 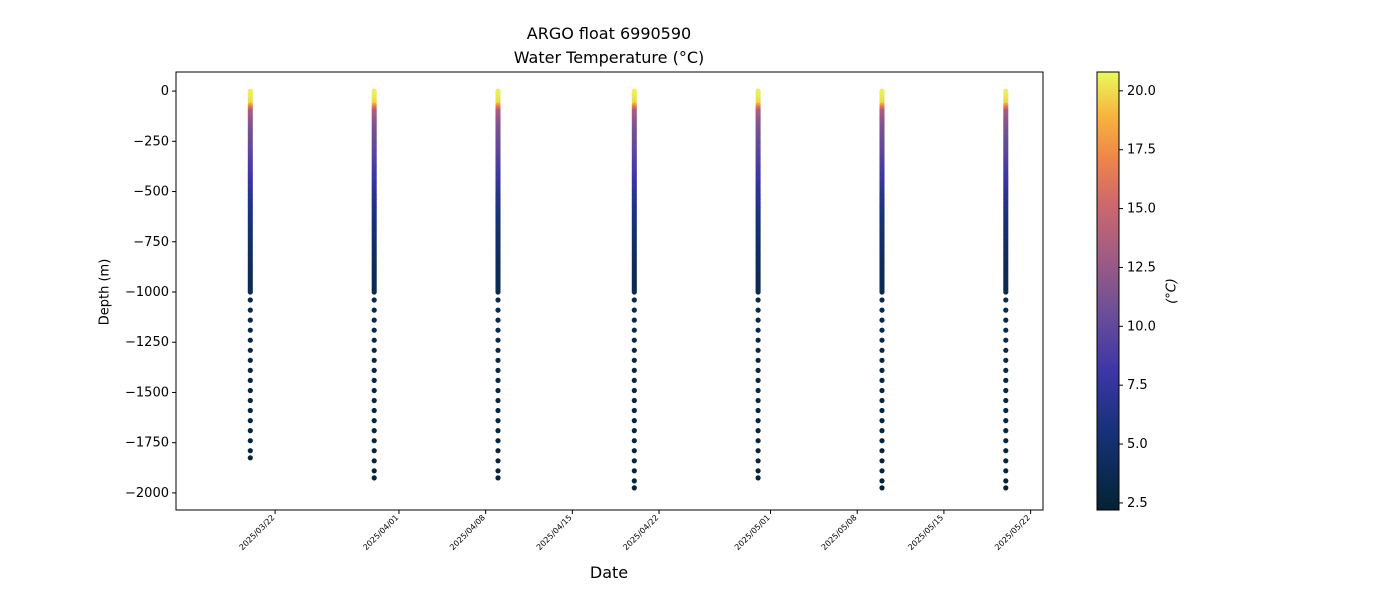 What do you see at coordinates (105, 292) in the screenshot?
I see `y-axis-label: Depth (m)` at bounding box center [105, 292].